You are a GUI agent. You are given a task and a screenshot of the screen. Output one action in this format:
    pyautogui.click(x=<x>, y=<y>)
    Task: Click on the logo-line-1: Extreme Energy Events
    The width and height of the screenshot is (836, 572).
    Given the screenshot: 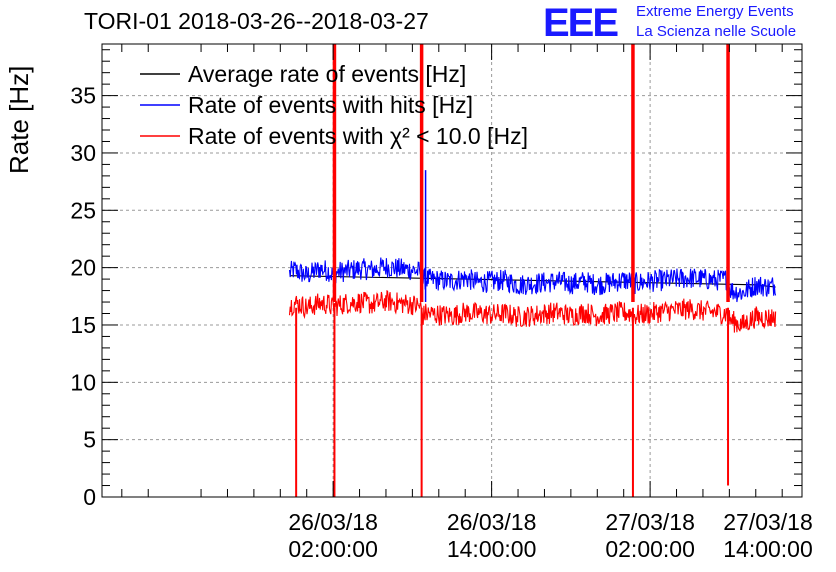 What is the action you would take?
    pyautogui.click(x=715, y=11)
    